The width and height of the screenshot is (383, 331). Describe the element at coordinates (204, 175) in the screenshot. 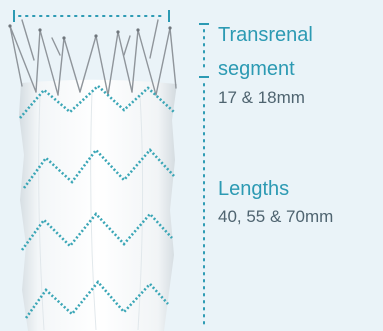

I see `length-dimension-marker` at that location.